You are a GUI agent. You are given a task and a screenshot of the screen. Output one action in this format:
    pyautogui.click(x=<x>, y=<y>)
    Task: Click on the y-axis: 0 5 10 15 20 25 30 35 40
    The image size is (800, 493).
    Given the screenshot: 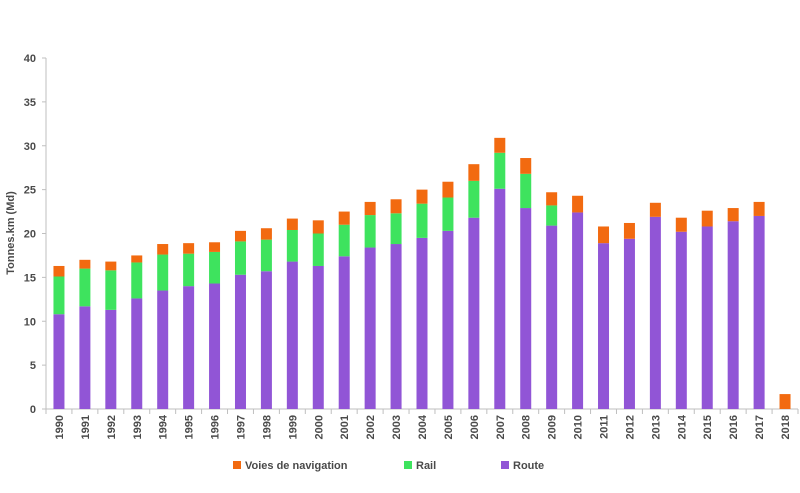 What is the action you would take?
    pyautogui.click(x=35, y=234)
    